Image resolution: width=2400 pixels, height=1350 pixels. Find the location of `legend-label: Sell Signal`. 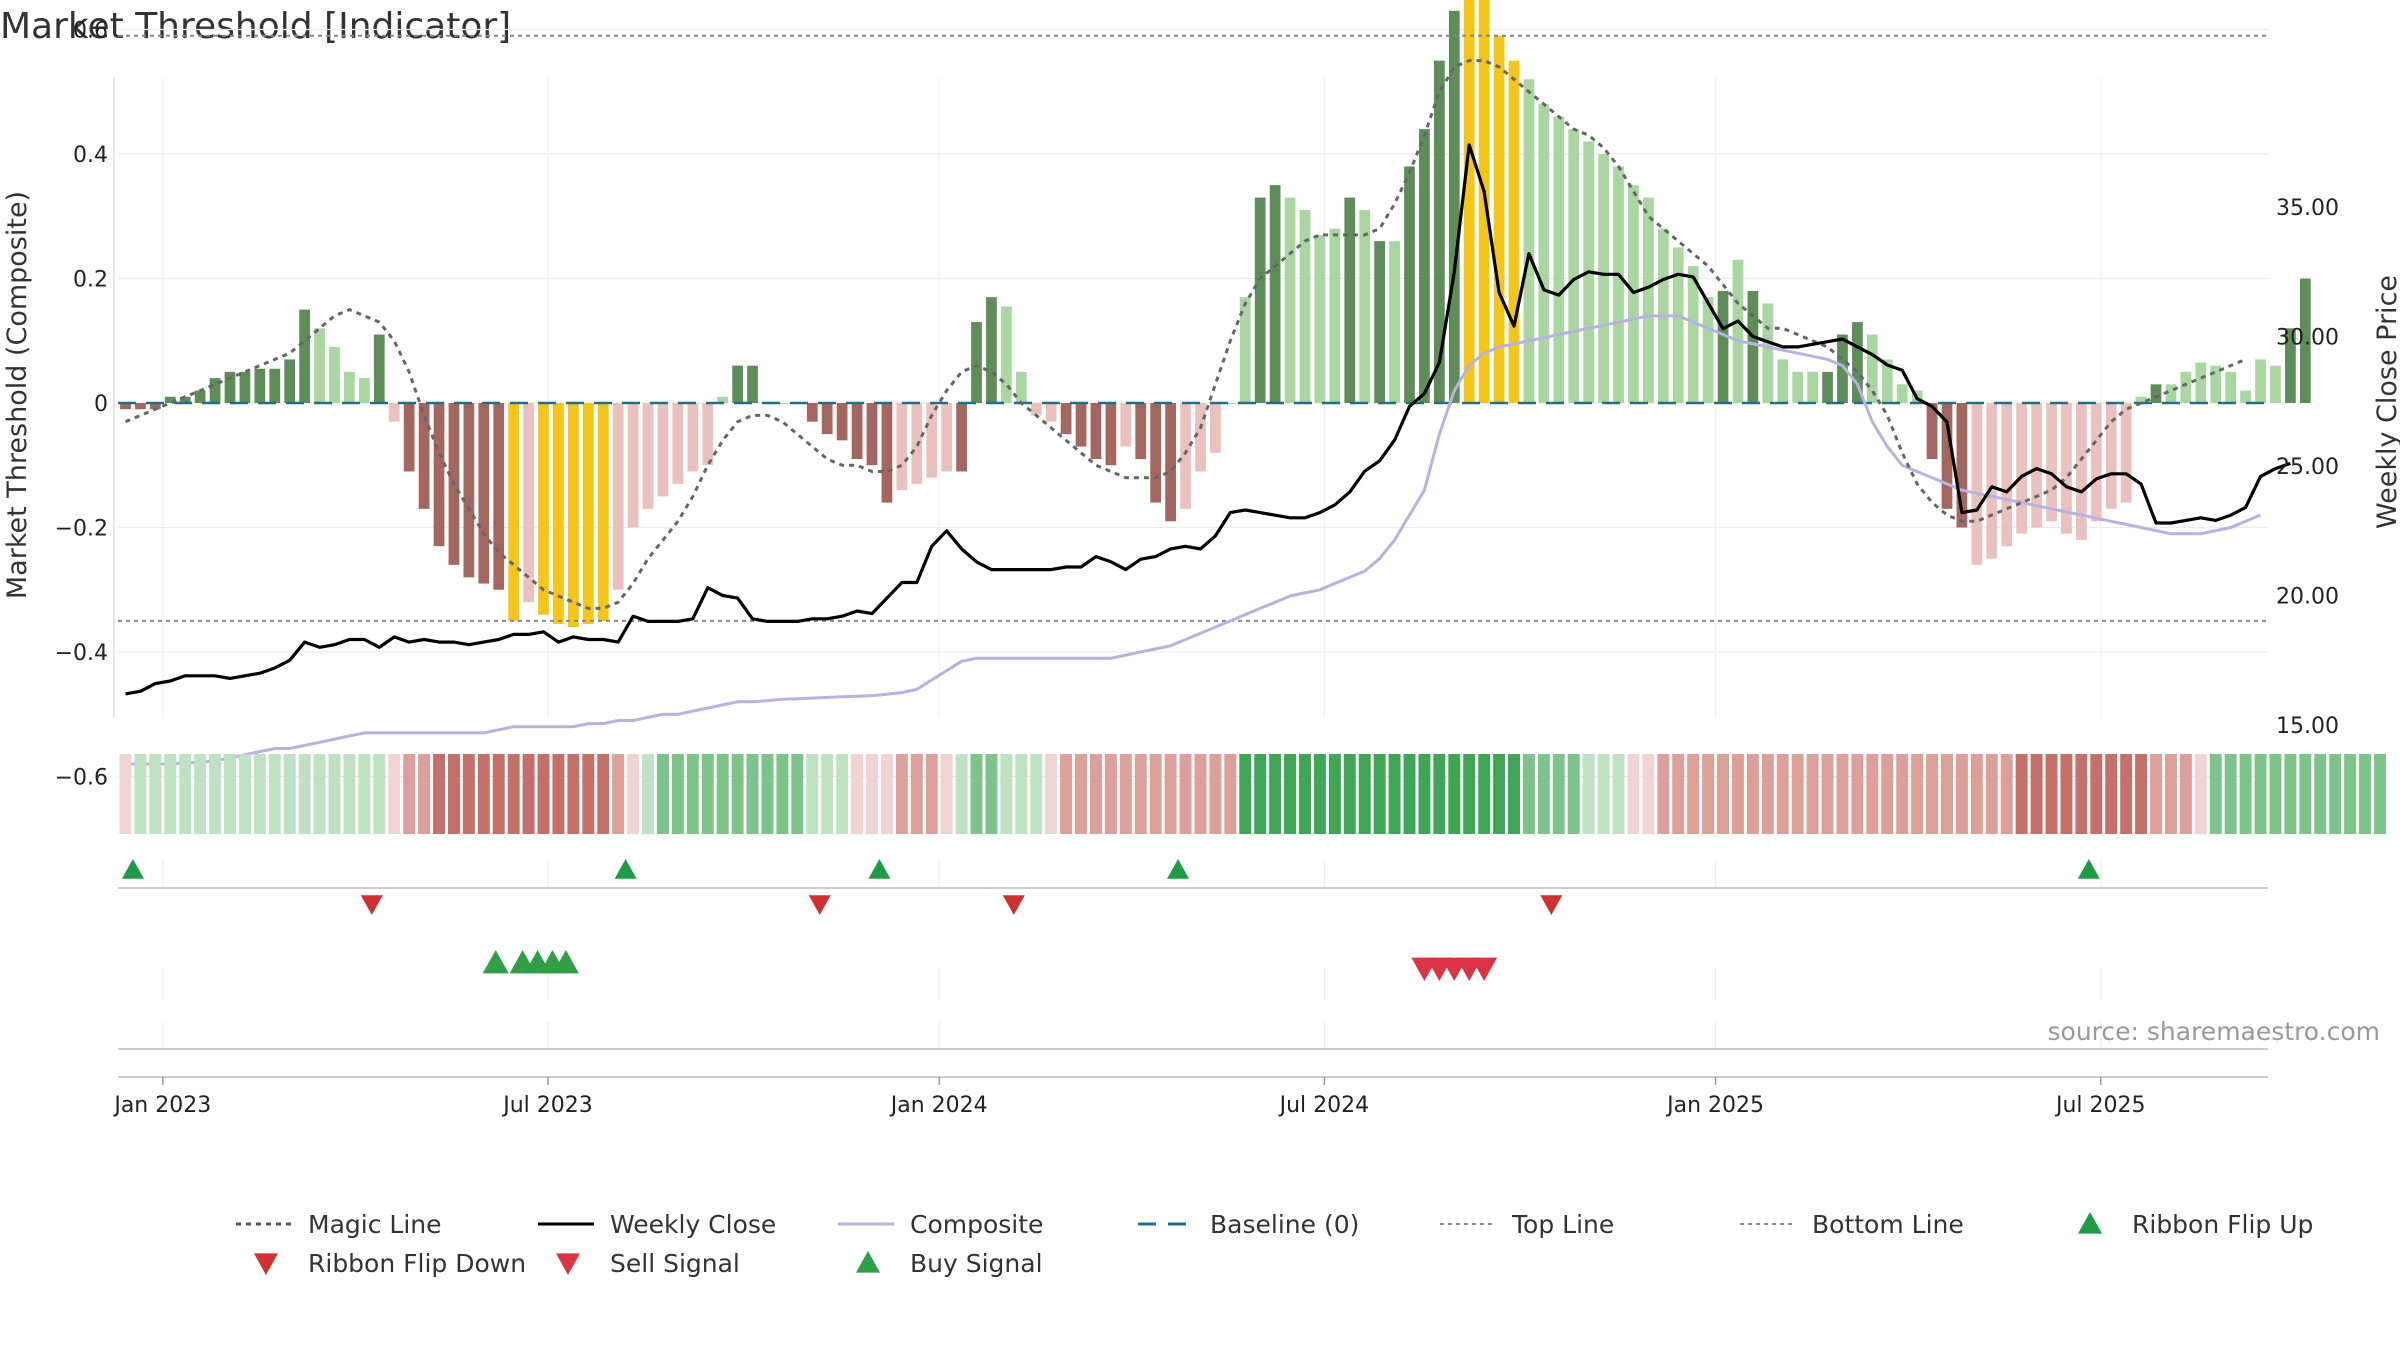

legend-label: Sell Signal is located at coordinates (675, 1263).